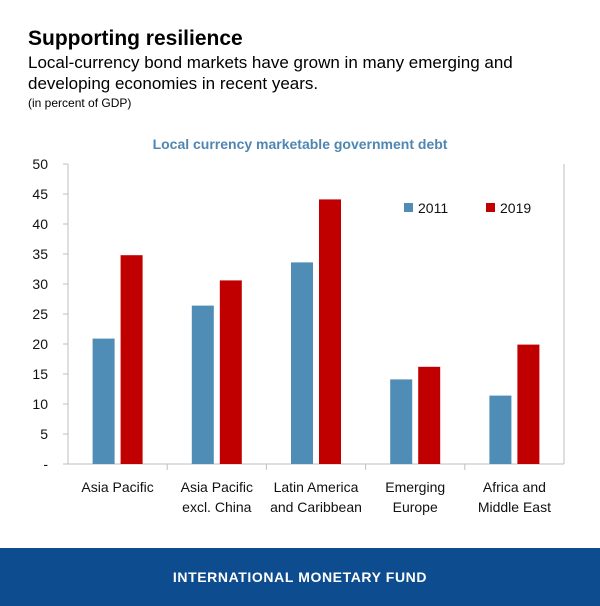 The height and width of the screenshot is (606, 600). Describe the element at coordinates (316, 507) in the screenshot. I see `x-category-label: and Caribbean` at that location.